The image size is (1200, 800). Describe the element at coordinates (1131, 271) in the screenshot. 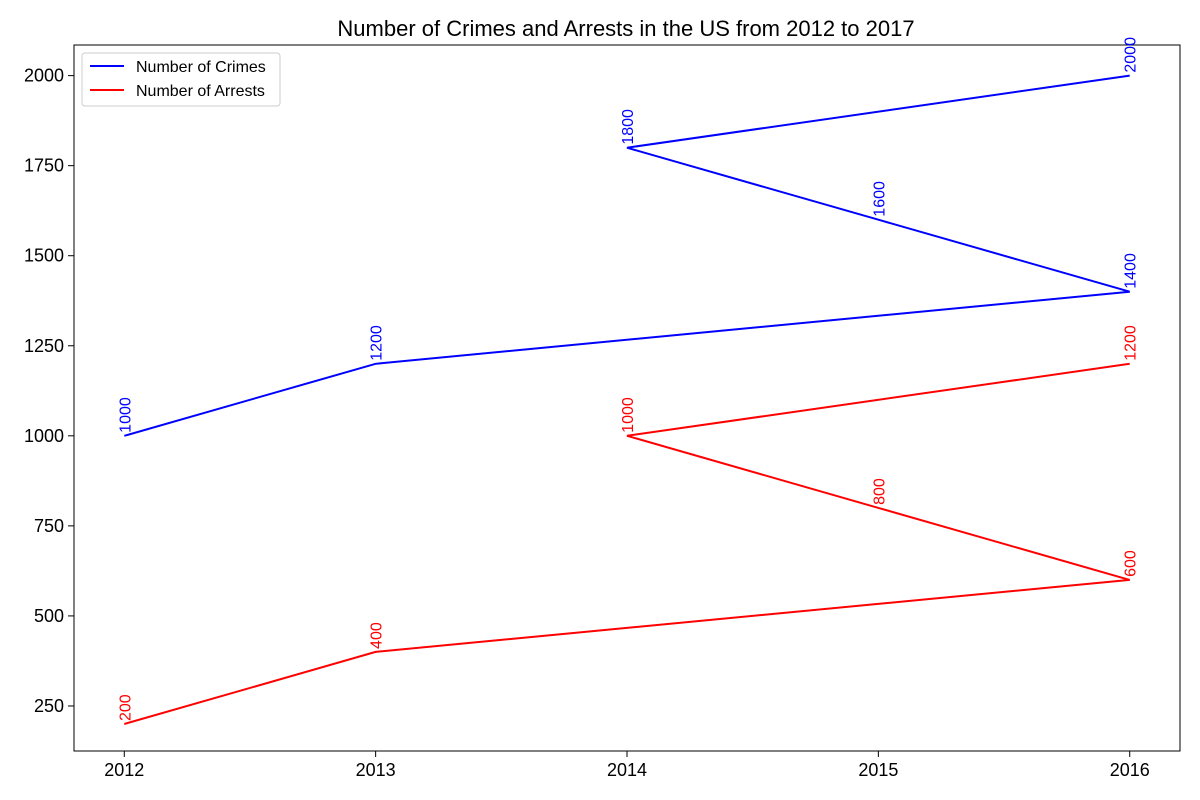

I see `data-label-number-of-crimes: 1400` at that location.